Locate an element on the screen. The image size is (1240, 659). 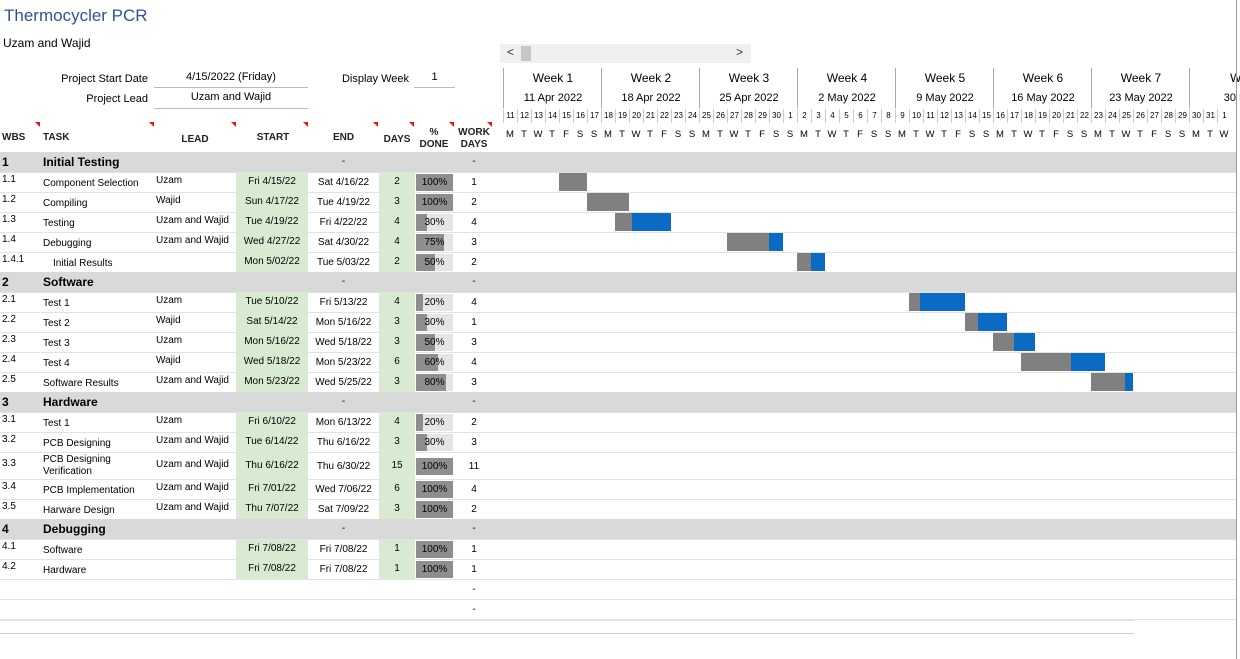
end-date-cell: Mon 5/23/22 is located at coordinates (343, 362).